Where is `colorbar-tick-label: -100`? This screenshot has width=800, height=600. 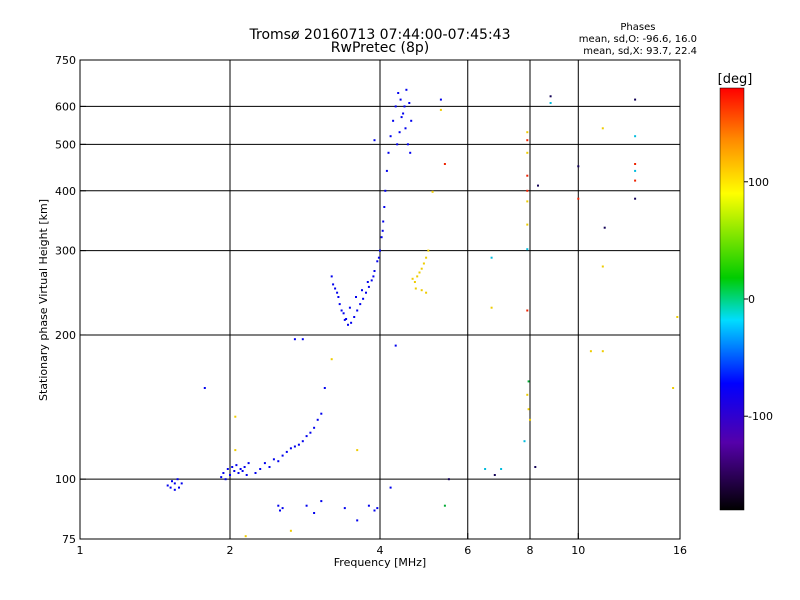 colorbar-tick-label: -100 is located at coordinates (760, 416).